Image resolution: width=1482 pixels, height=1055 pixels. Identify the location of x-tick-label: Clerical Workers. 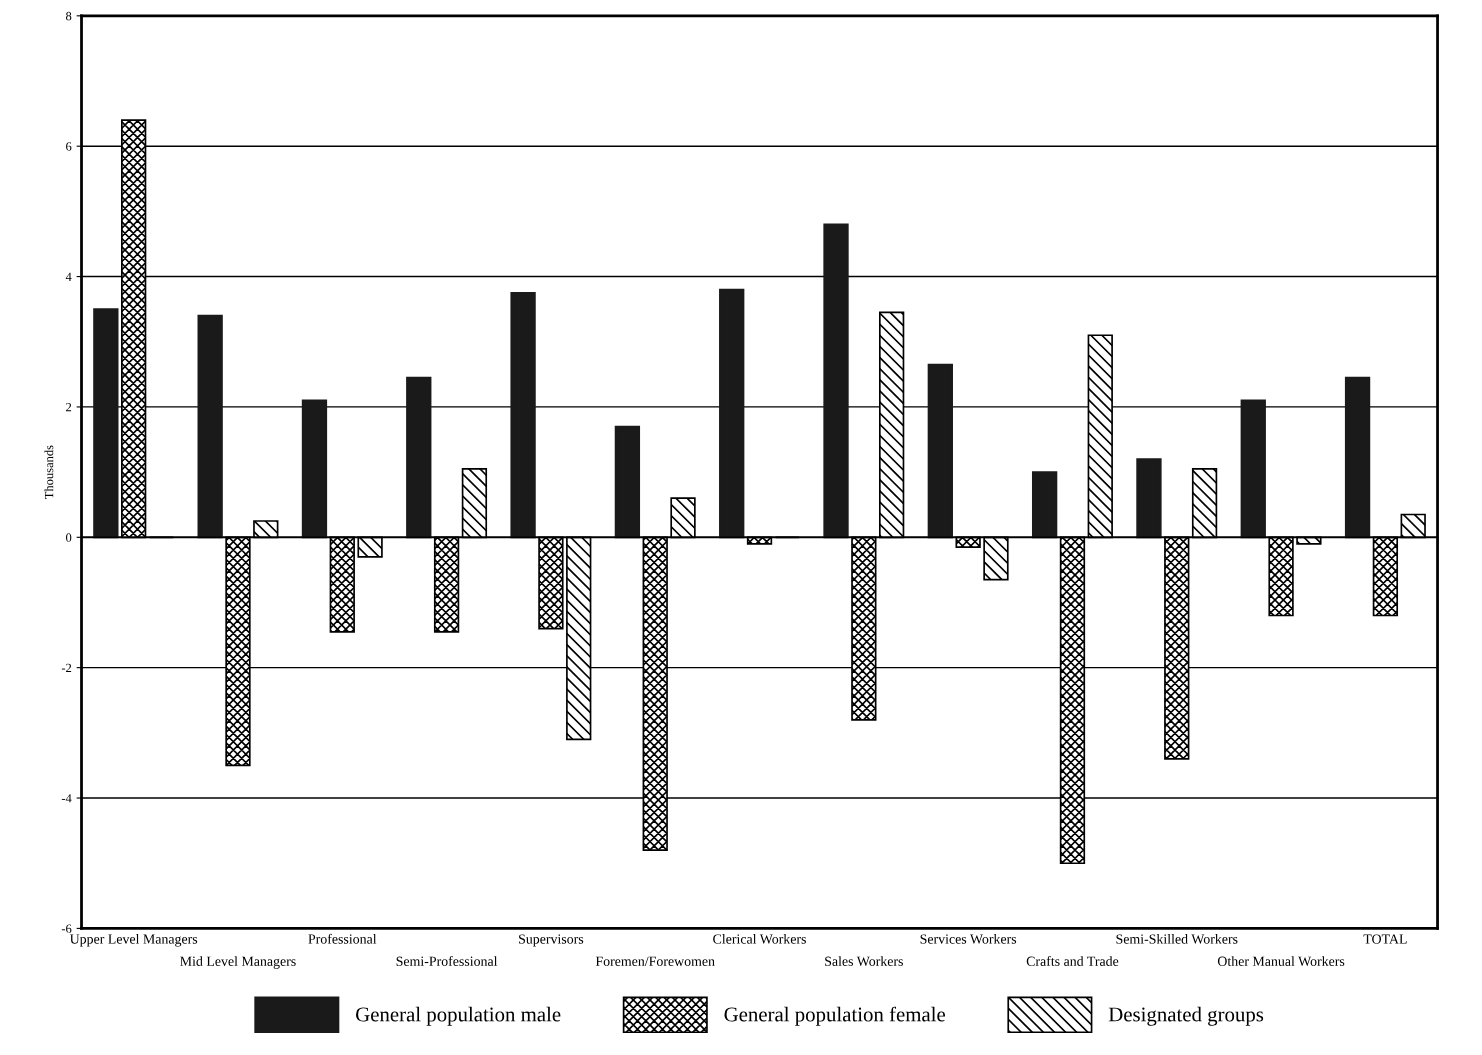
(759, 938).